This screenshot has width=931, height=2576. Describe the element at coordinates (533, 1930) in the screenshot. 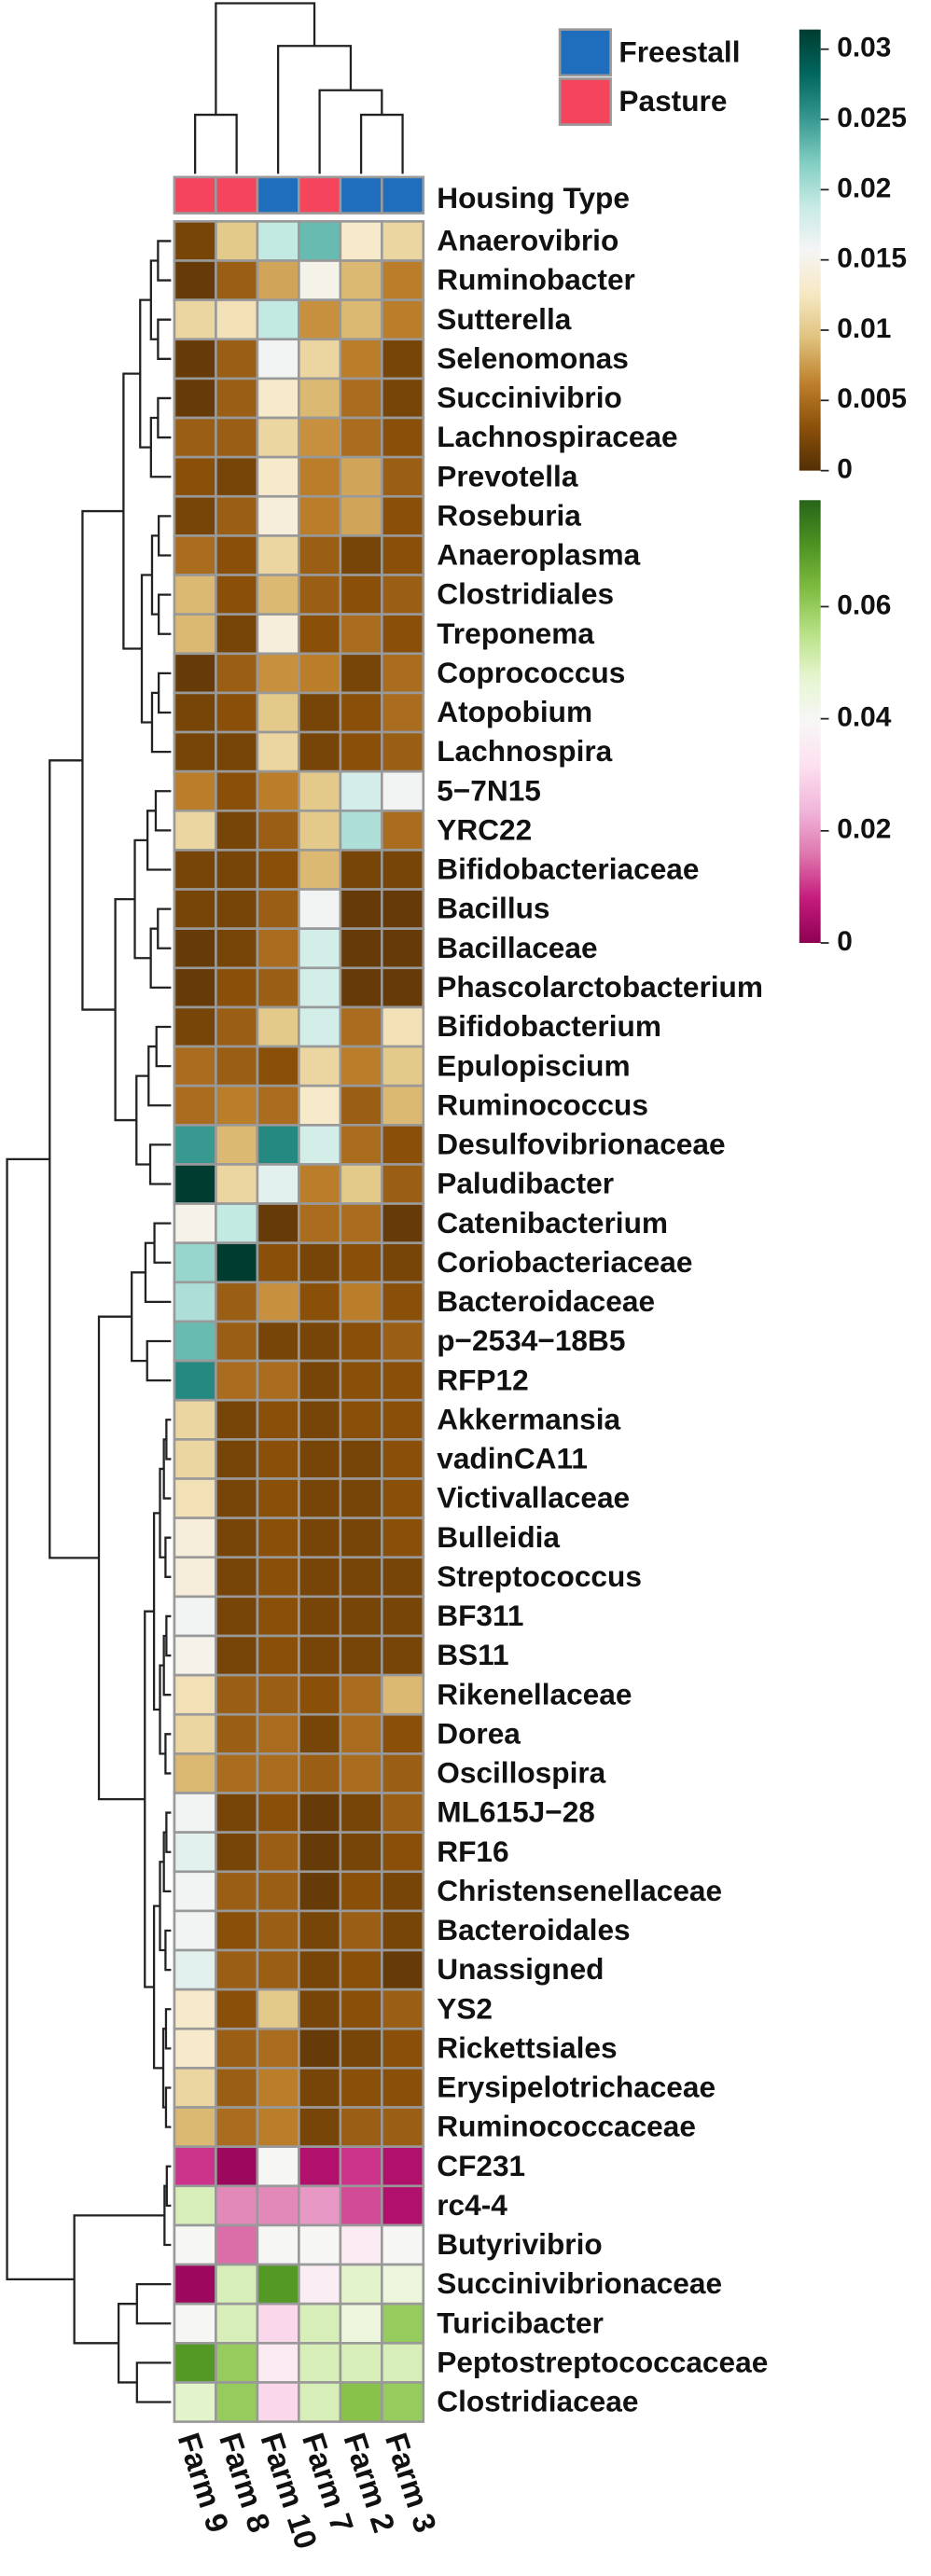

I see `row-label: Bacteroidales` at that location.